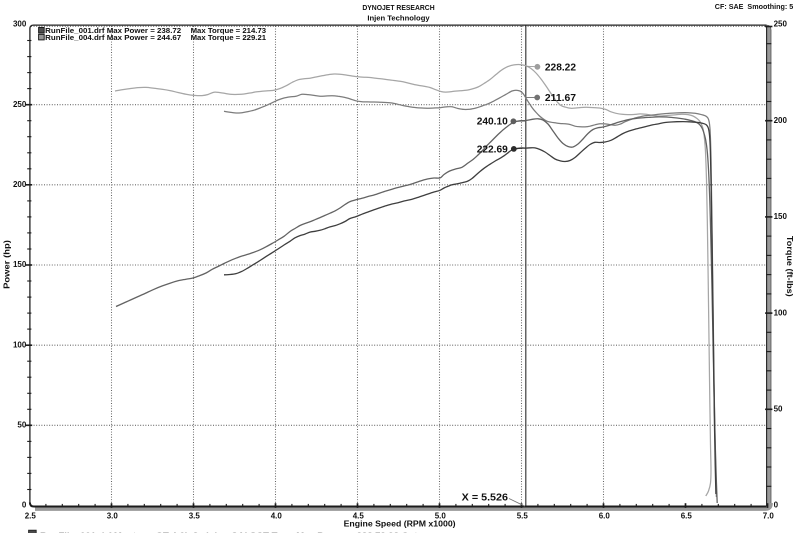 The image size is (800, 533). What do you see at coordinates (20, 24) in the screenshot?
I see `svg-text: 300` at bounding box center [20, 24].